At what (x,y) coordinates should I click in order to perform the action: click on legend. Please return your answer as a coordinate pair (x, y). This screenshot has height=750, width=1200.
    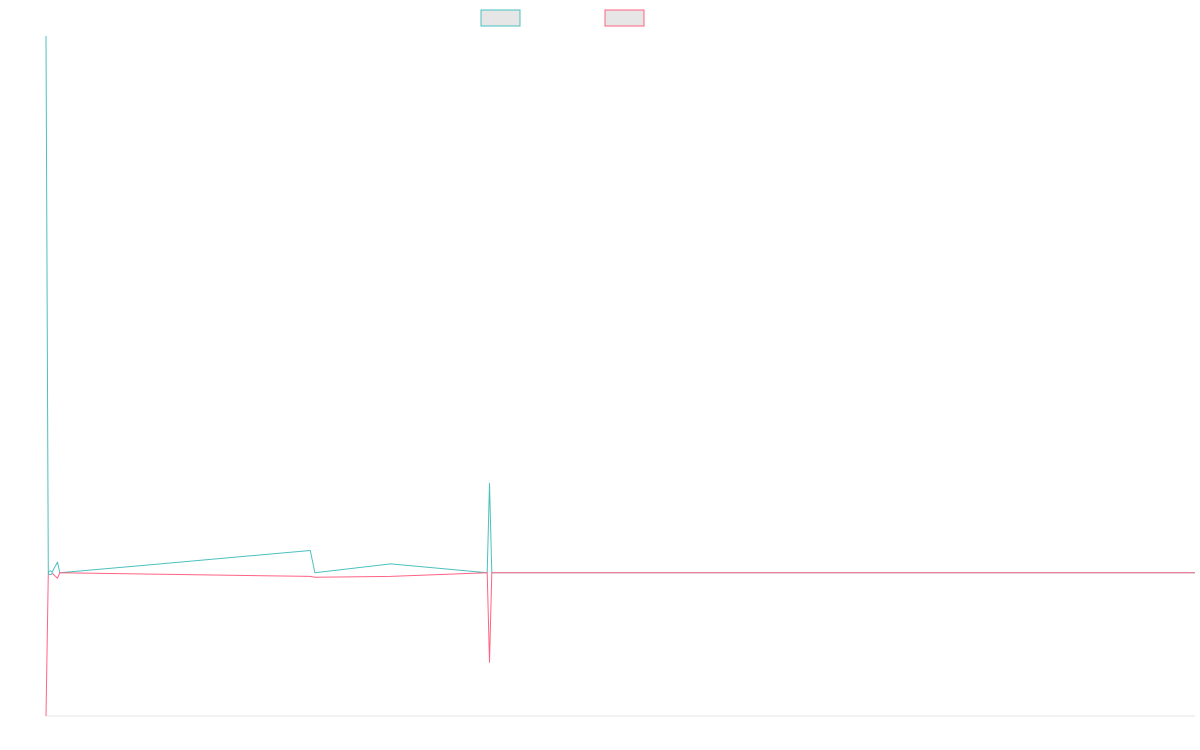
    Looking at the image, I should click on (562, 18).